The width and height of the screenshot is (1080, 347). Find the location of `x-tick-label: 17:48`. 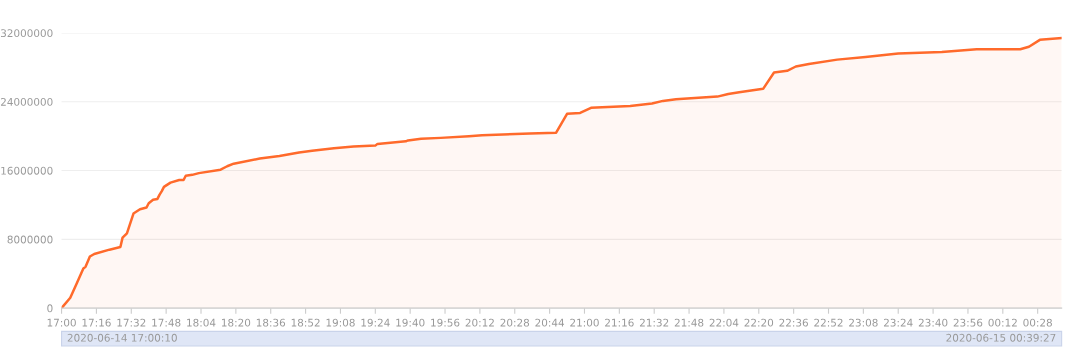

x-tick-label: 17:48 is located at coordinates (166, 322).